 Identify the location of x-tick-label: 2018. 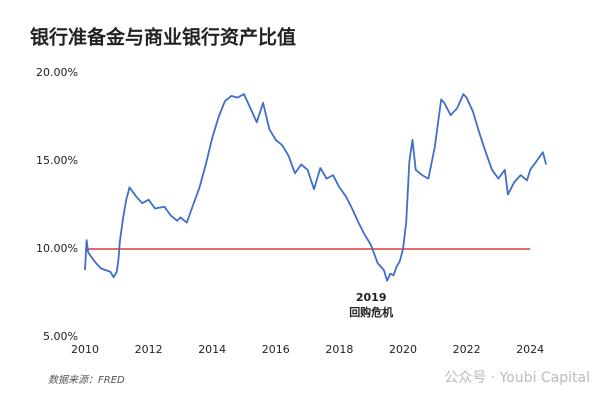
(339, 349).